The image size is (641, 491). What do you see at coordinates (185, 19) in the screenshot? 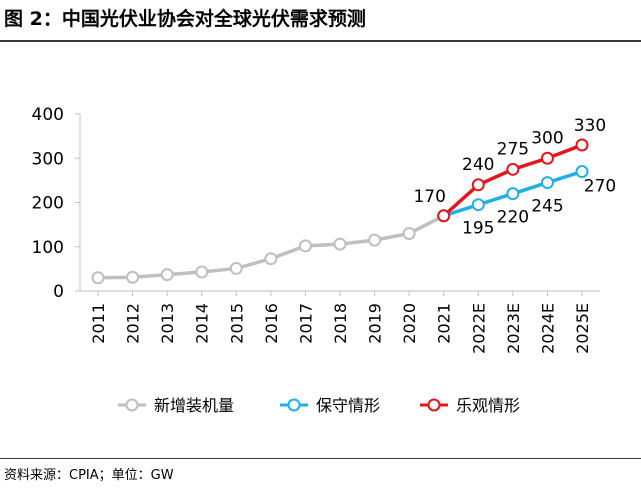
I see `figure-title: 图 2：中国光伏业协会对全球光伏需求预测` at bounding box center [185, 19].